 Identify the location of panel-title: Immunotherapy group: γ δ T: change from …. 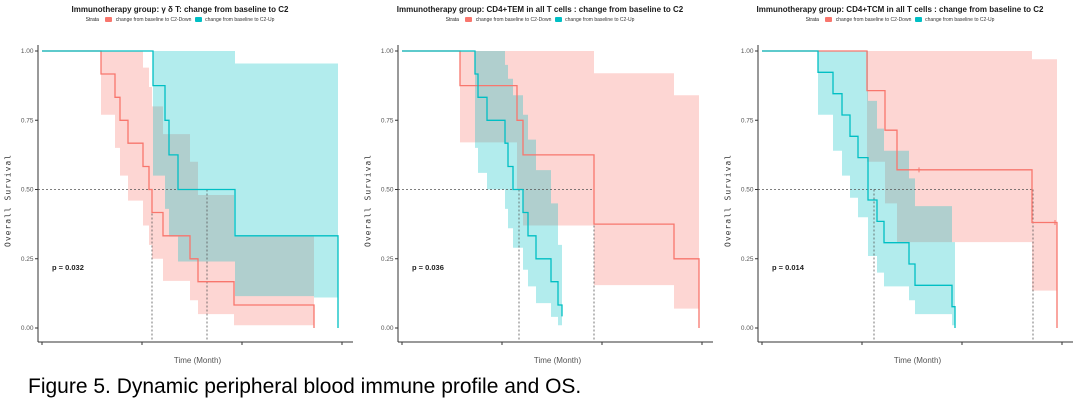
(180, 9).